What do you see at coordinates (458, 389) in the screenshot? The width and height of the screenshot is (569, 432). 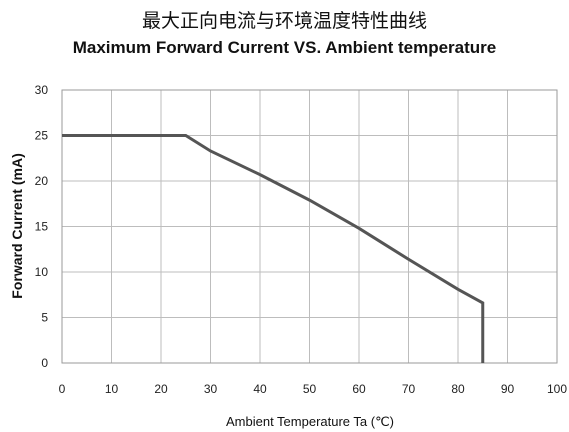 I see `x-tick-label: 80` at bounding box center [458, 389].